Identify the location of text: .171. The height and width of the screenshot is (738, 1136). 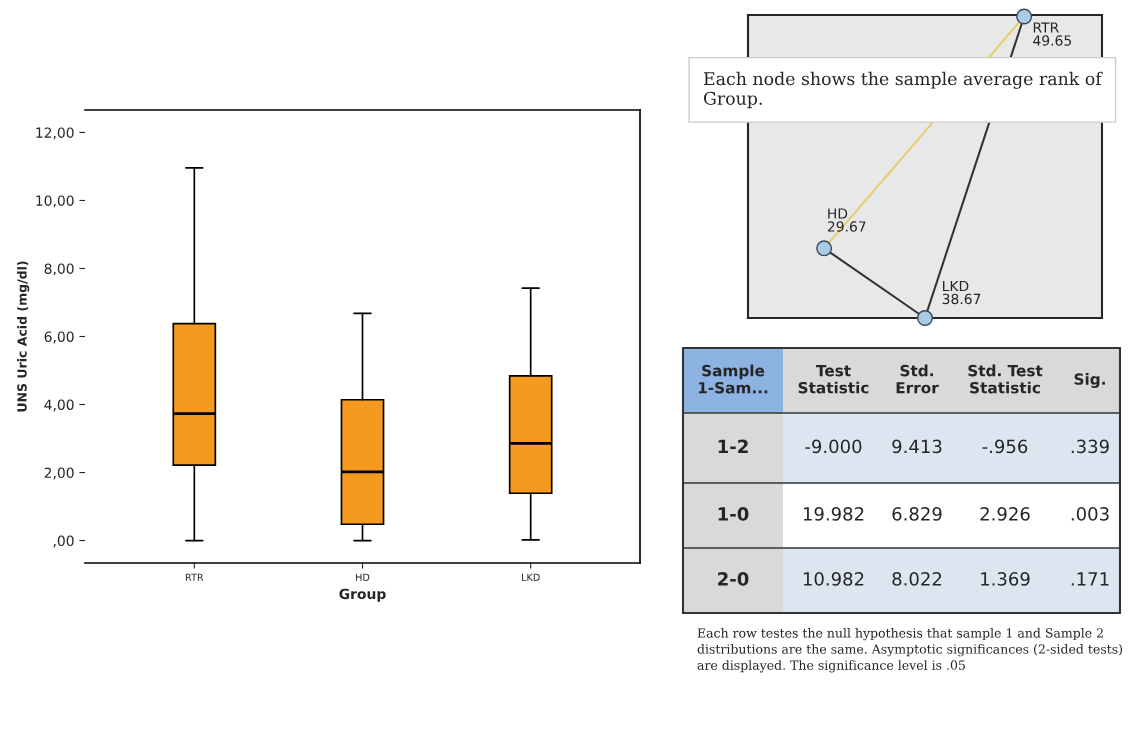
(1090, 579).